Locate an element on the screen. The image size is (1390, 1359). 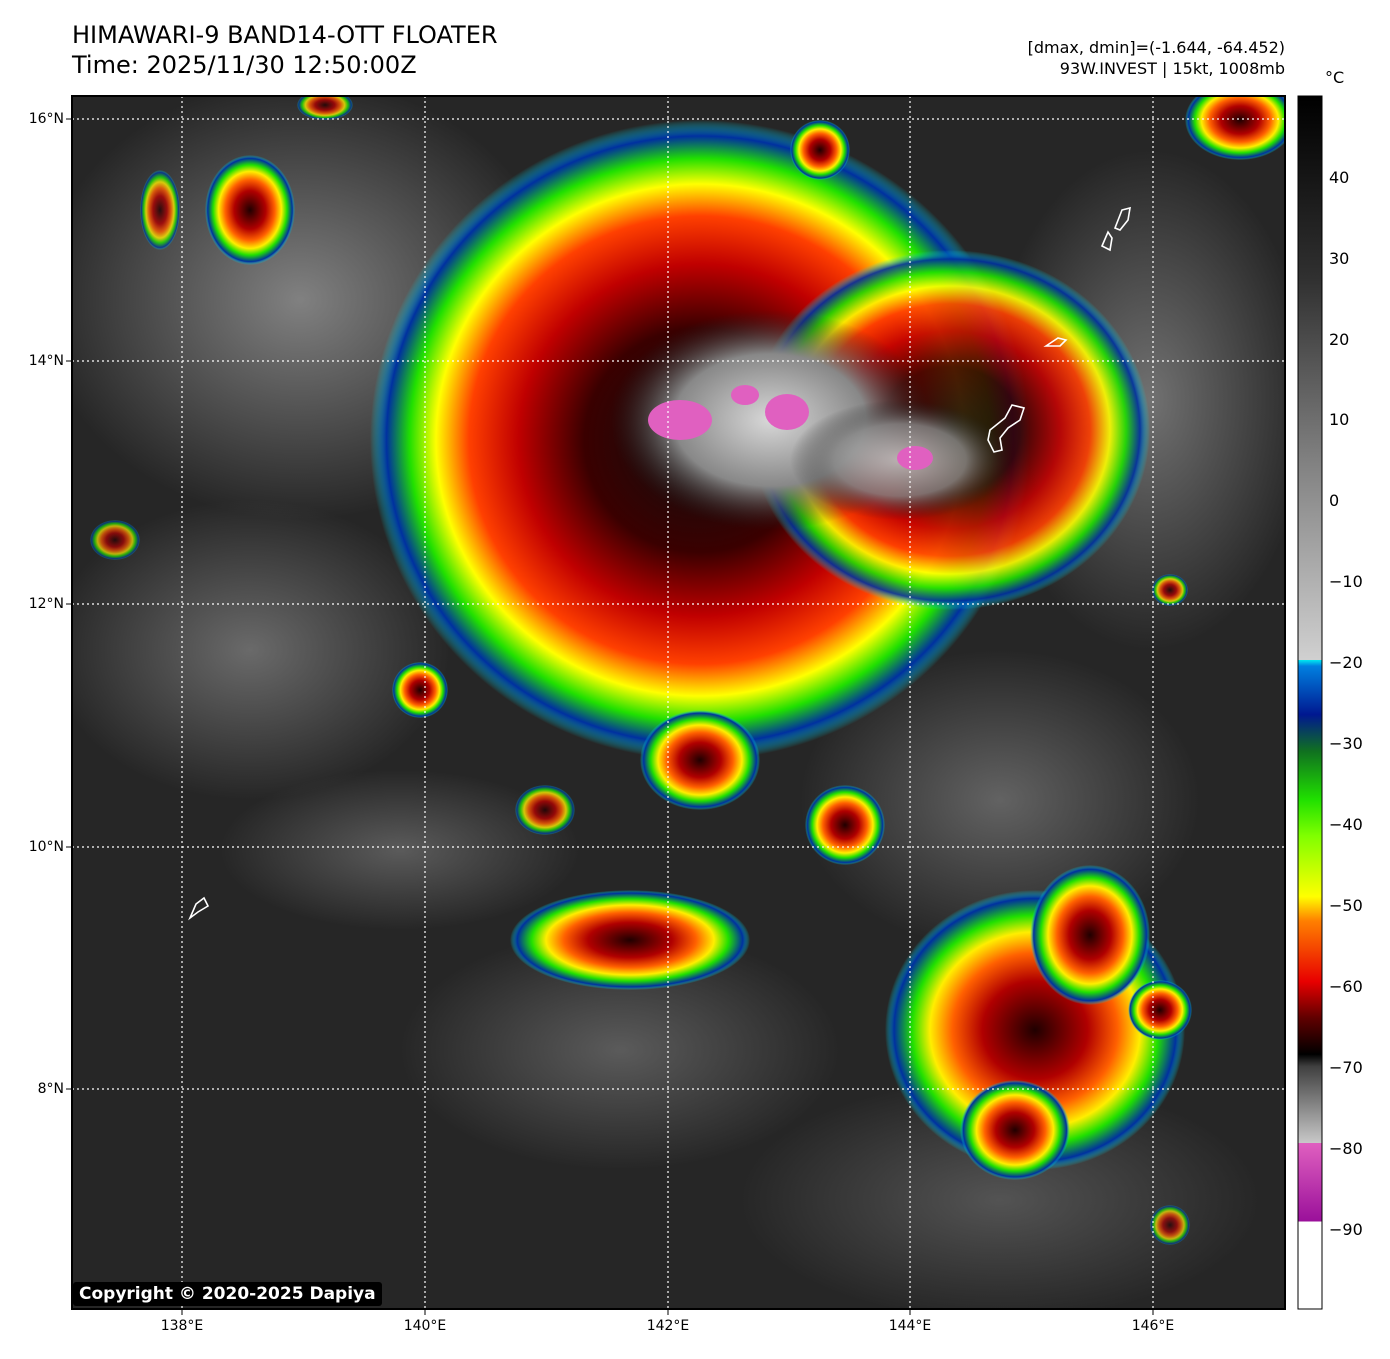
colorbar-tick: 20 is located at coordinates (1339, 339).